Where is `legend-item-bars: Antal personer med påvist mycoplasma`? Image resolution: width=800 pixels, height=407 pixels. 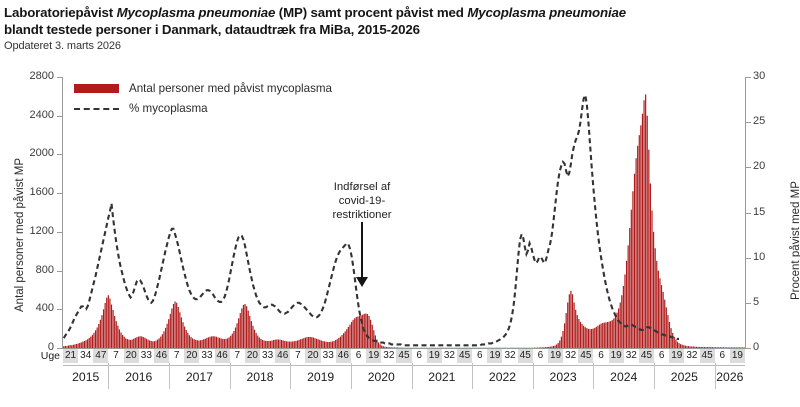 legend-item-bars: Antal personer med påvist mycoplasma is located at coordinates (203, 88).